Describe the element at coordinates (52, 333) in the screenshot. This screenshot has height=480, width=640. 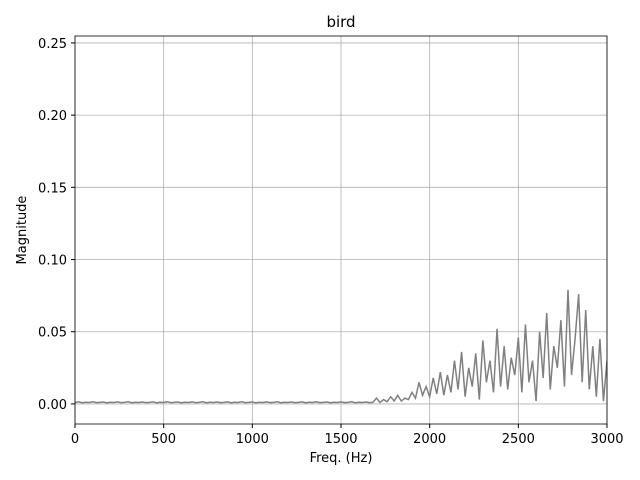
I see `y-tick-label: 0.05` at that location.